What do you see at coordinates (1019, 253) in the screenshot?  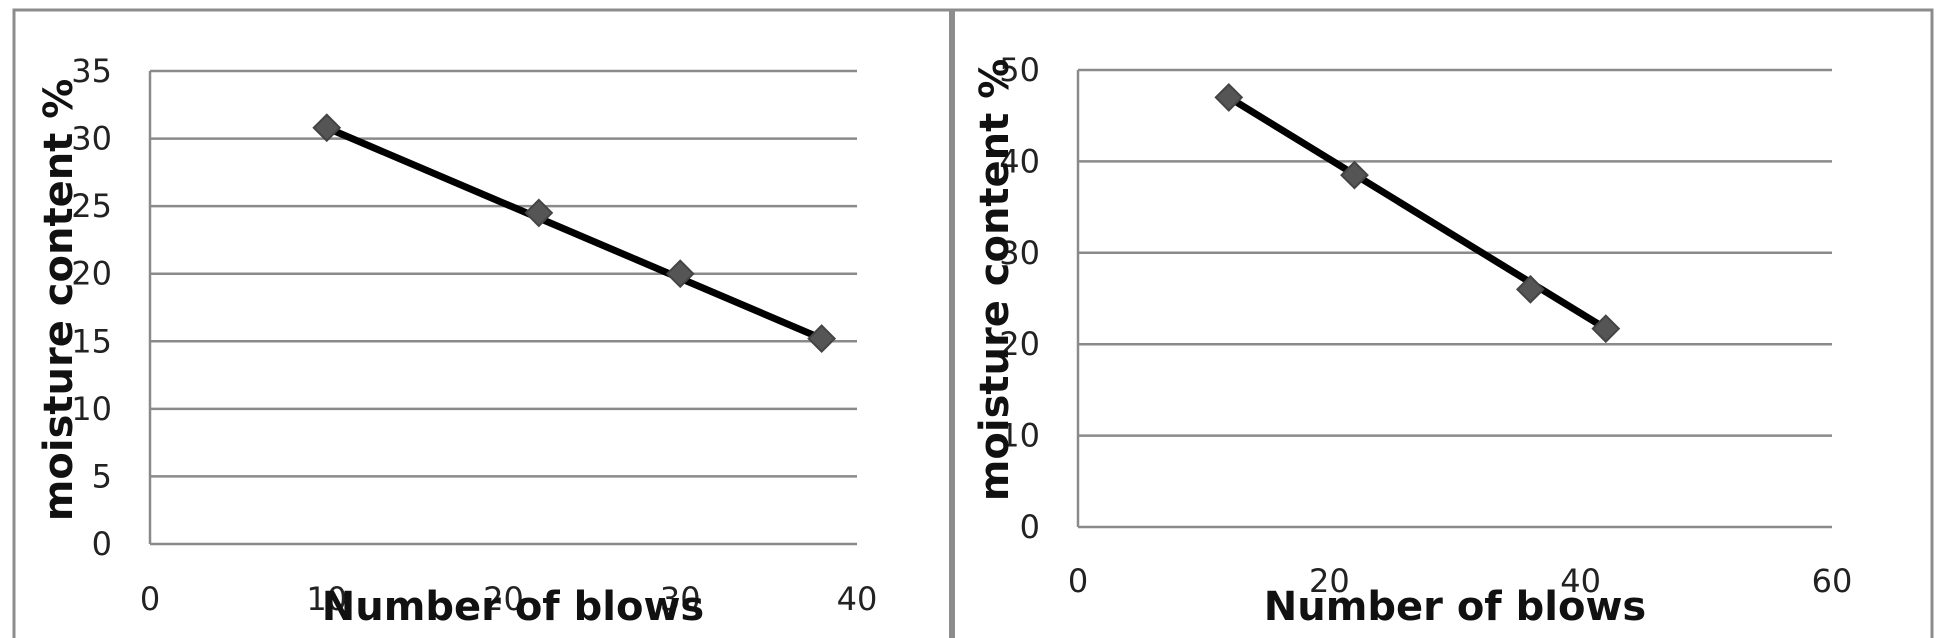 I see `chart-2-y-tick-label: 30` at bounding box center [1019, 253].